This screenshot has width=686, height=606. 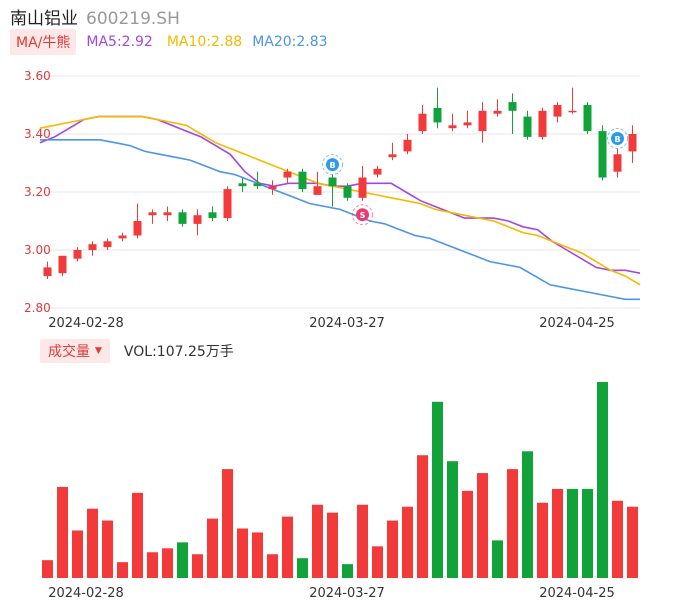 I want to click on stock-code: 600219.SH, so click(x=133, y=19).